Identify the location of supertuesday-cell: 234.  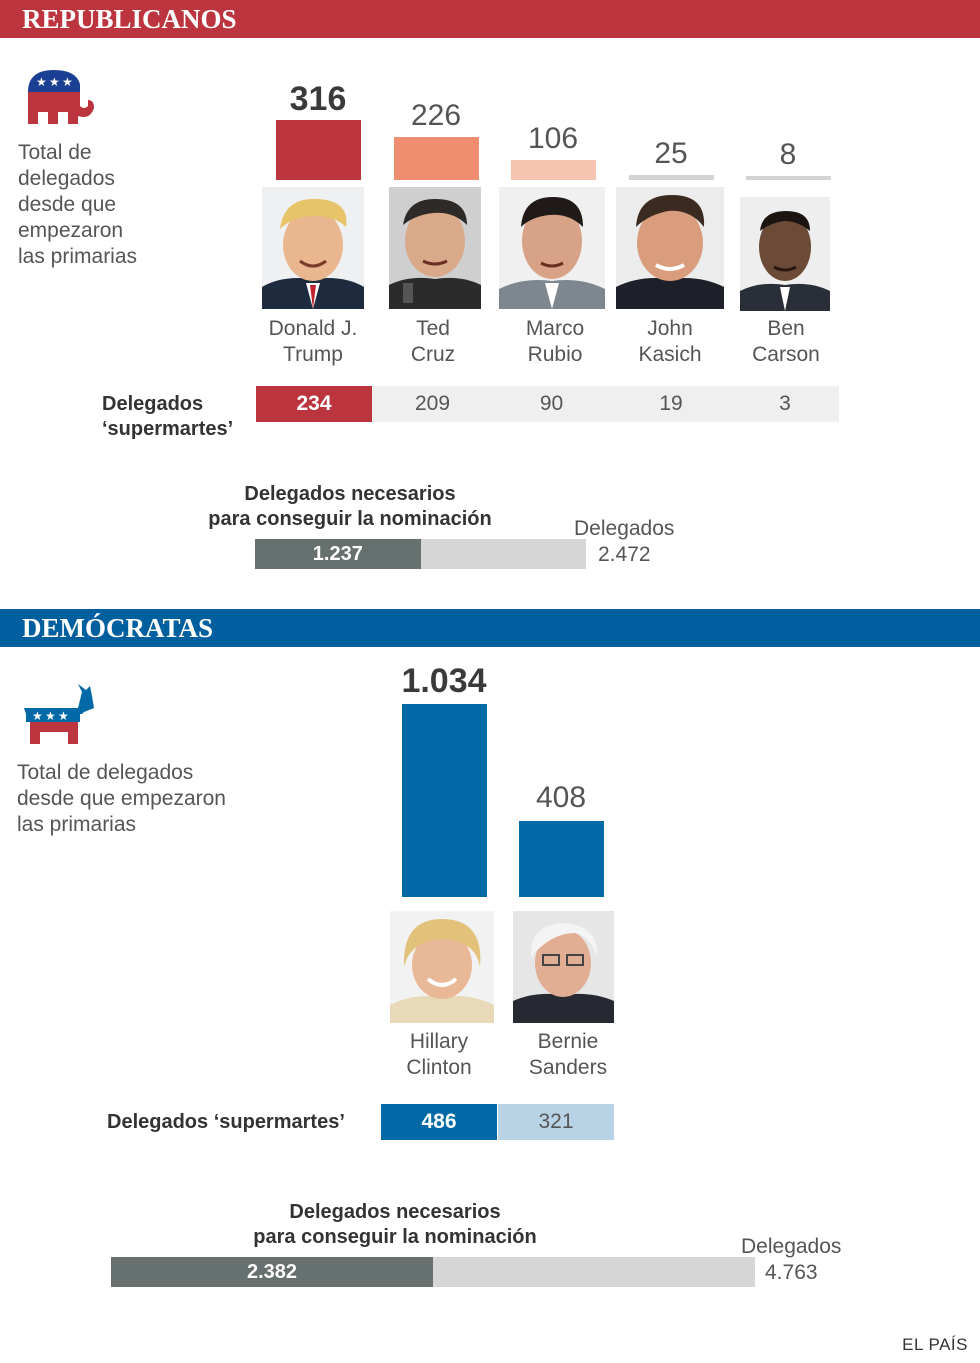
(314, 404).